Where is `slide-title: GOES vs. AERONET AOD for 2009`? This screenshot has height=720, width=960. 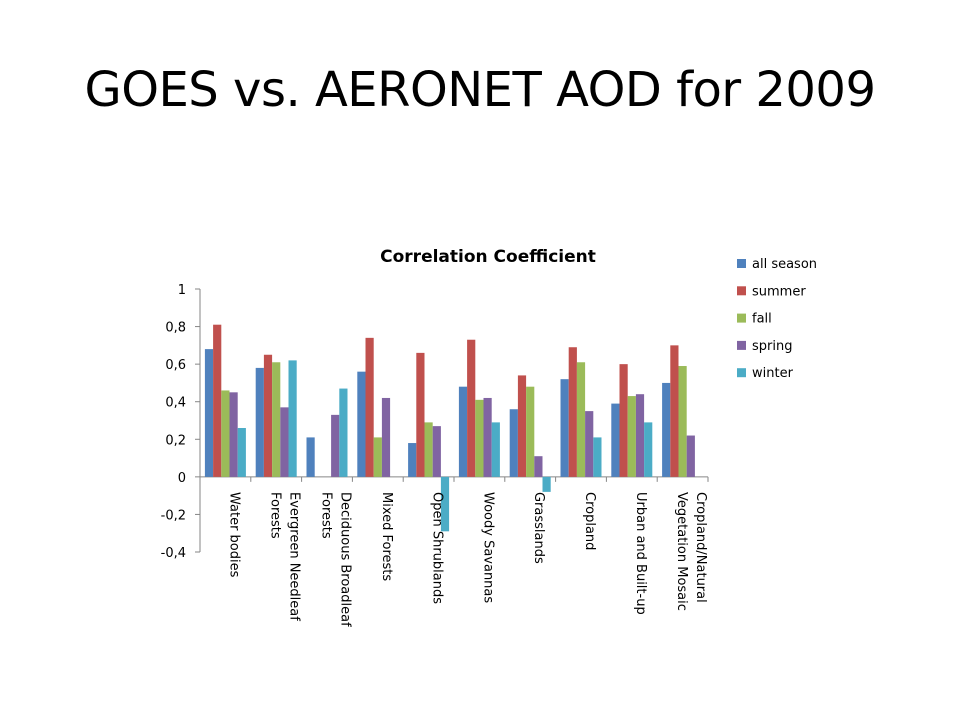 slide-title: GOES vs. AERONET AOD for 2009 is located at coordinates (480, 90).